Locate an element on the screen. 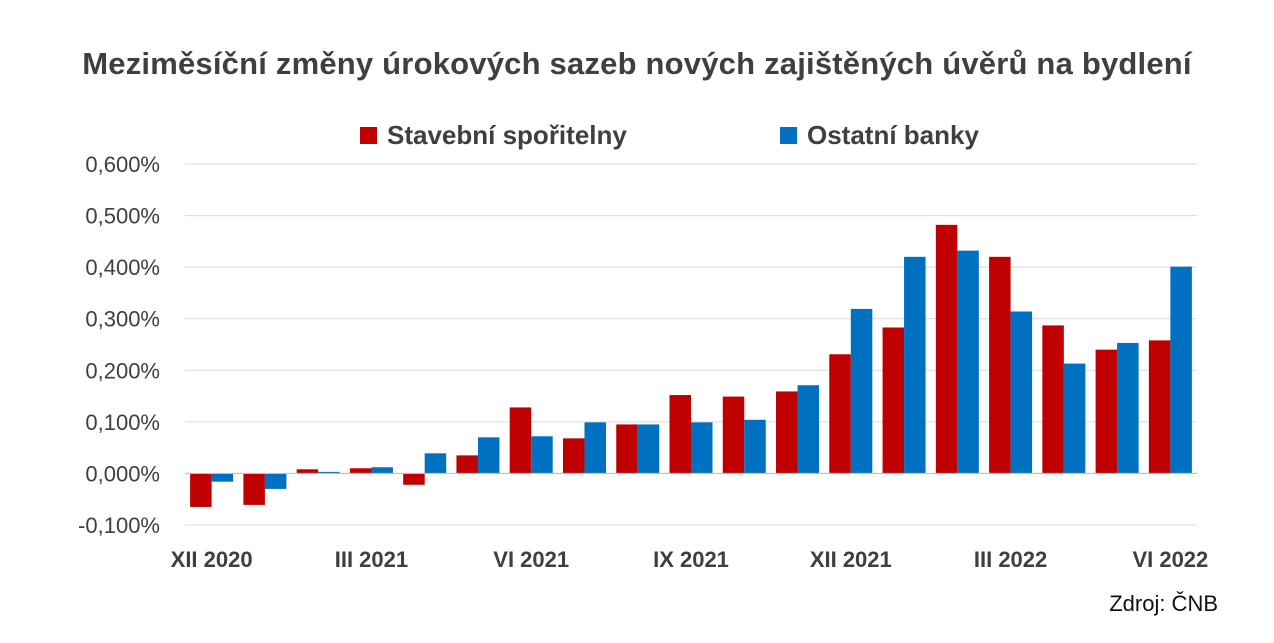  x-tick-label: VI 2021 is located at coordinates (531, 559).